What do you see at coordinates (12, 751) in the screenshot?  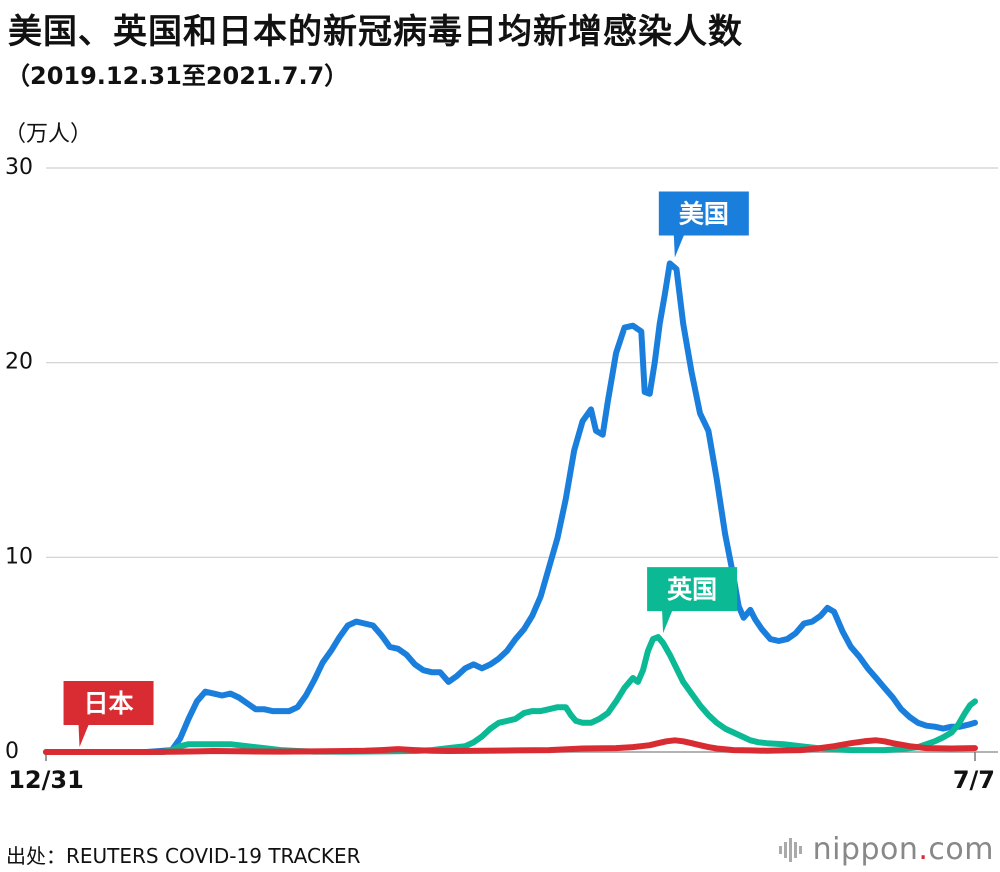 I see `y-tick-label: 0` at bounding box center [12, 751].